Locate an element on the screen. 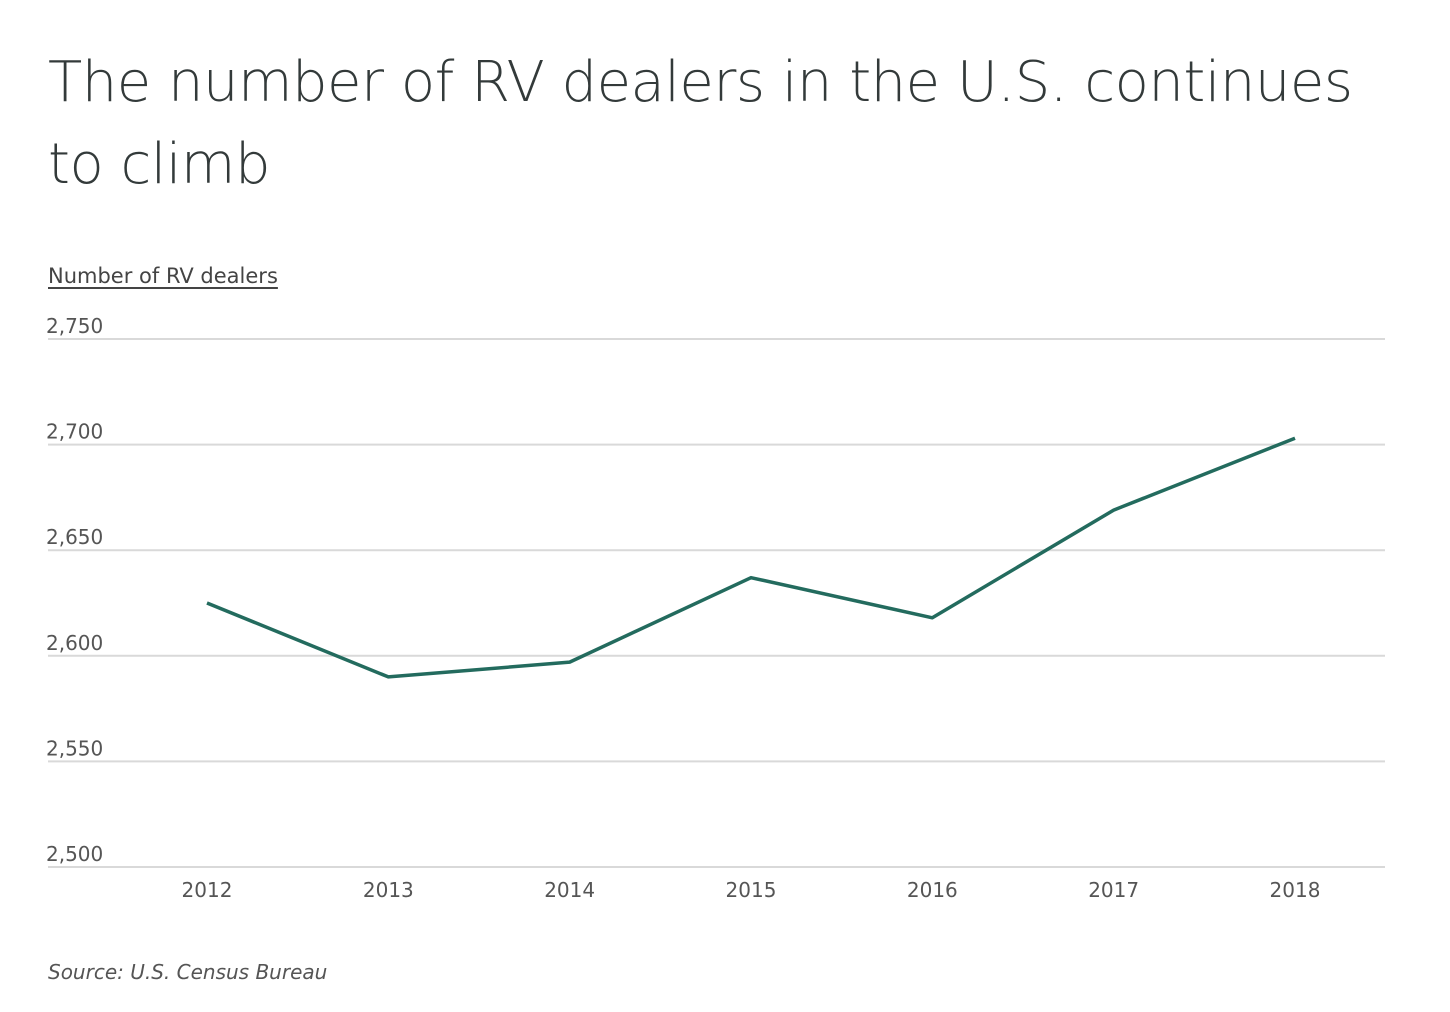  source-note: Source: U.S. Census Bureau is located at coordinates (188, 972).